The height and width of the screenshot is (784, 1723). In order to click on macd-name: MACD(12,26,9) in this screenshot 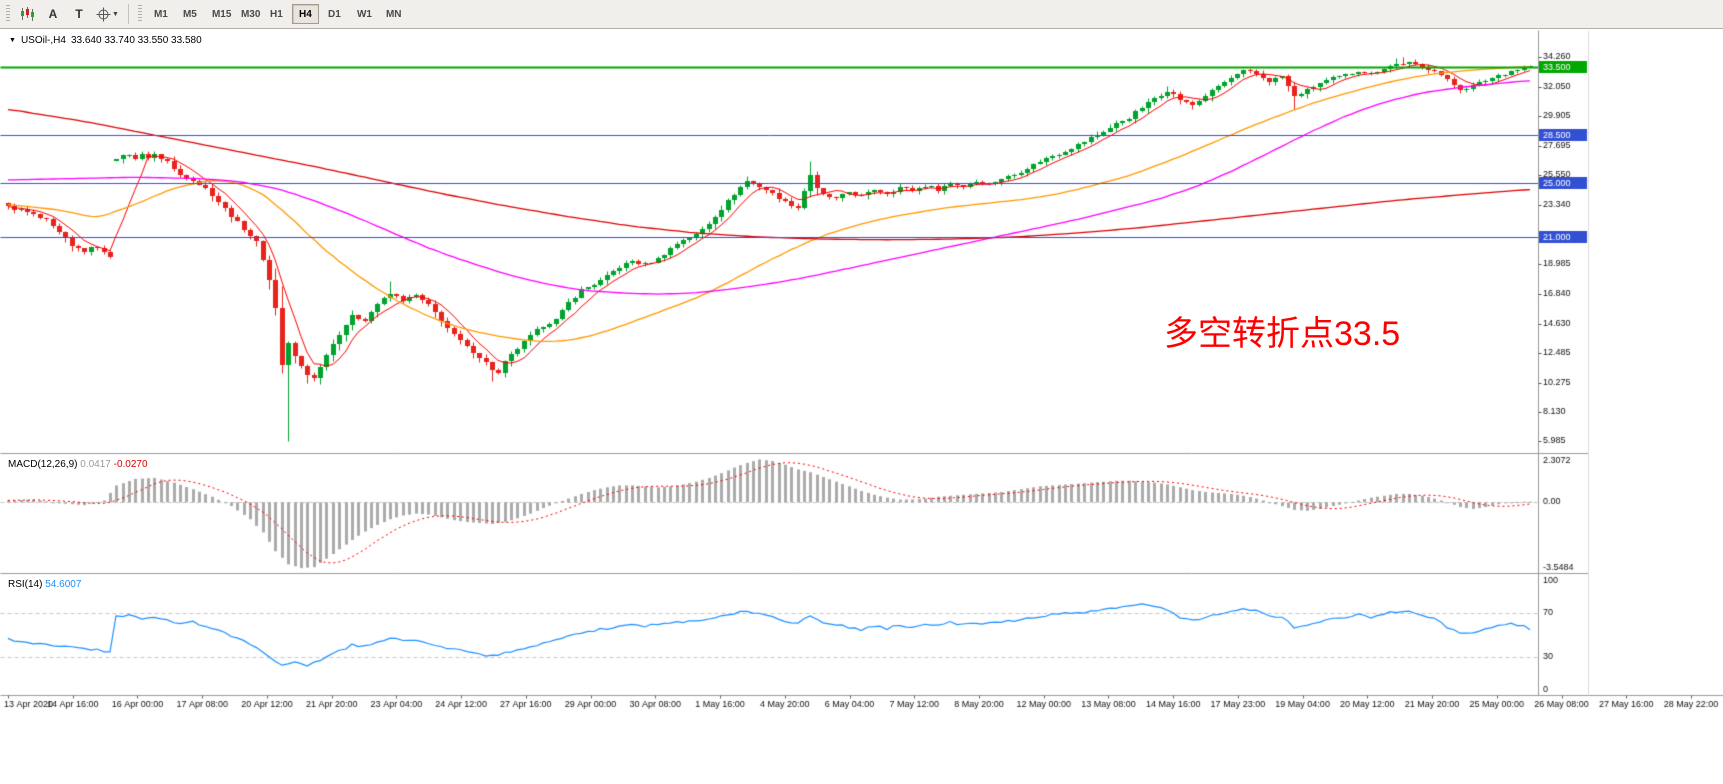, I will do `click(43, 464)`.